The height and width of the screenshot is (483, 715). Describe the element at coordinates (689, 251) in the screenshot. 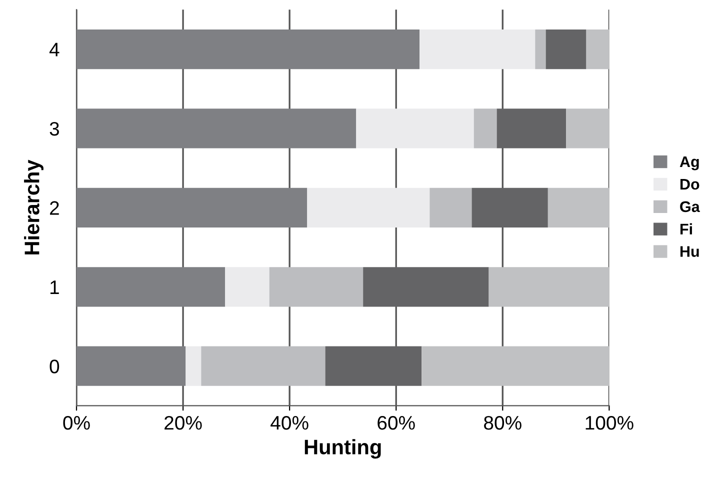

I see `legend-label: Hu` at that location.